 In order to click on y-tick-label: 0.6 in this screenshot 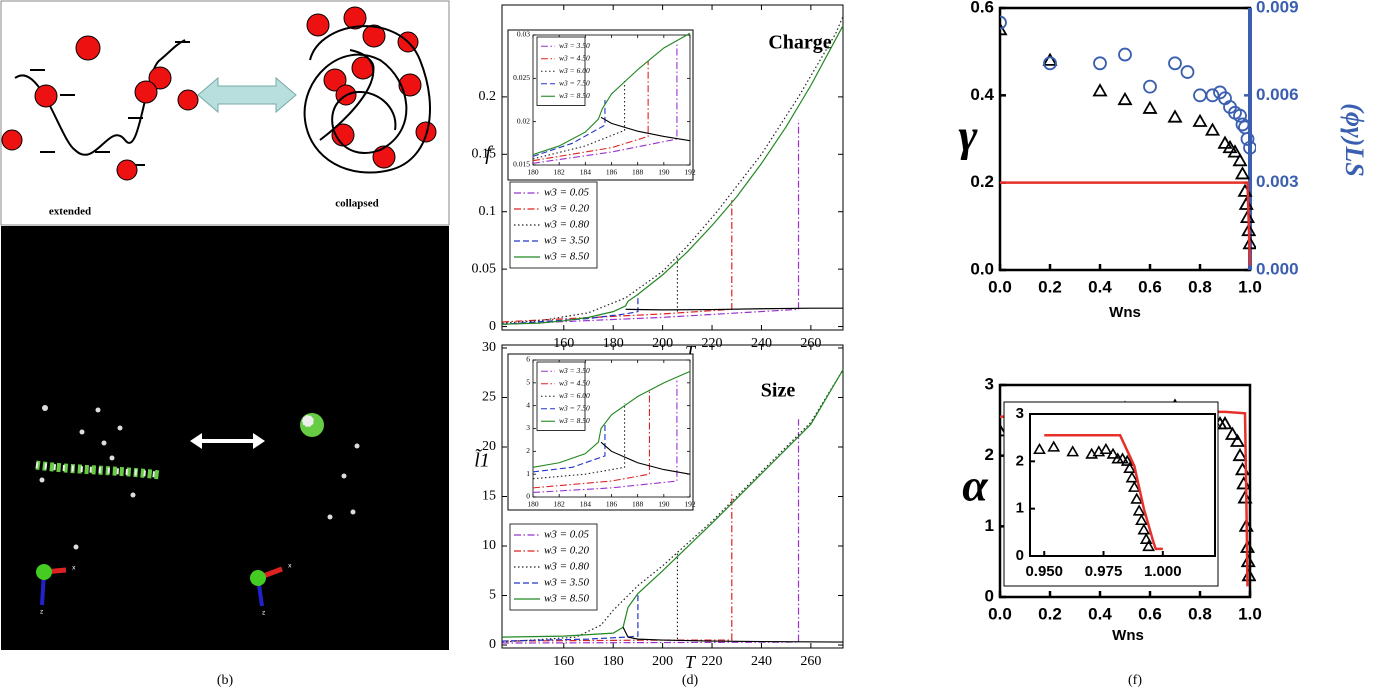, I will do `click(982, 8)`.